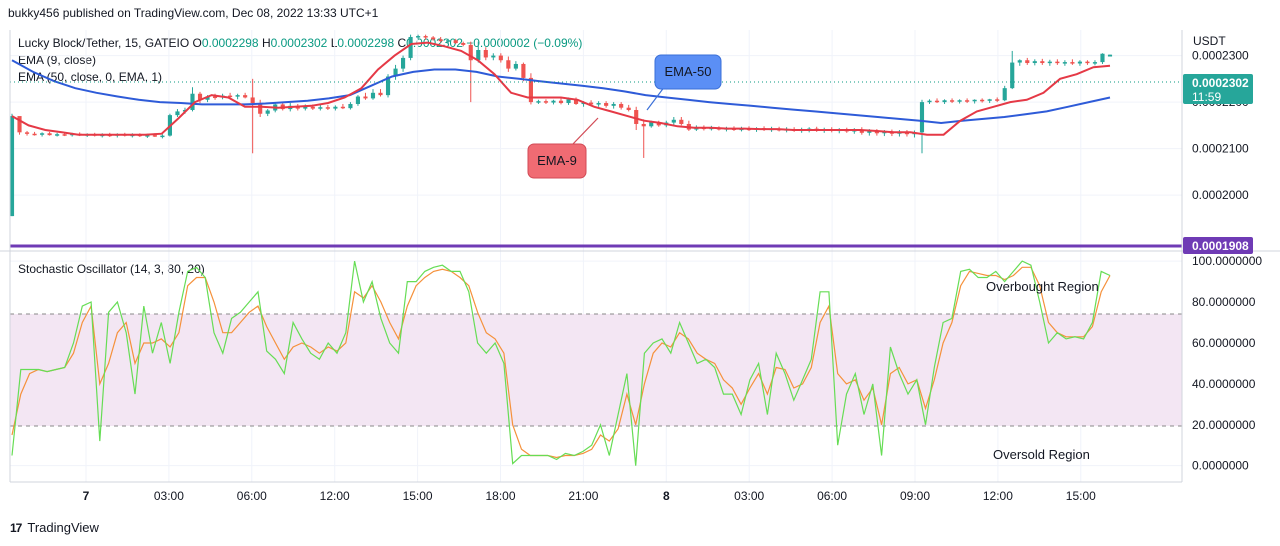 This screenshot has width=1280, height=546. I want to click on stoch-tick-label: 100.0000000, so click(1227, 261).